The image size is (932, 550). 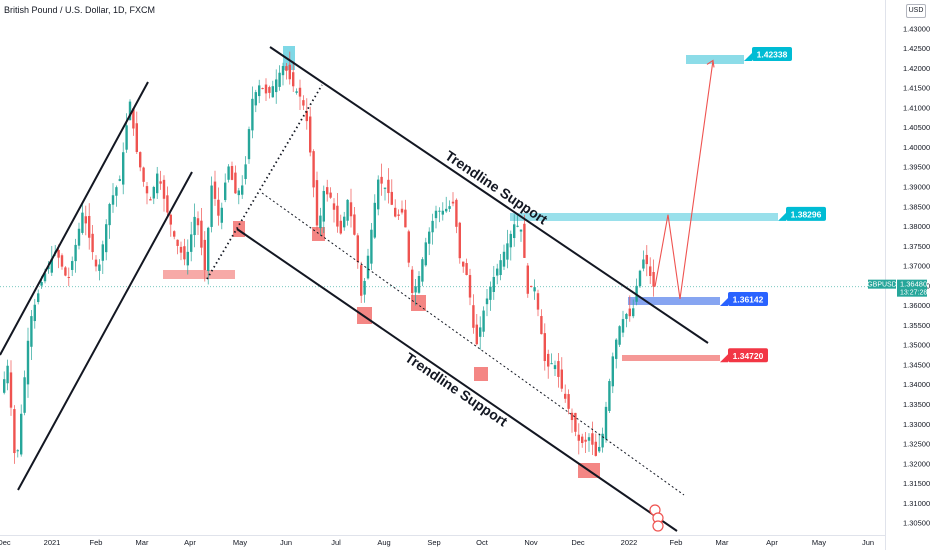 I want to click on x-tick-label: Nov, so click(x=531, y=542).